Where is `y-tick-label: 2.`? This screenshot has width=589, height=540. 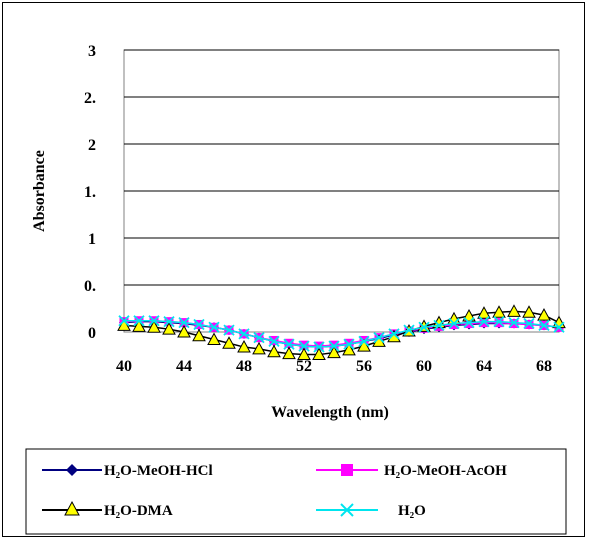
y-tick-label: 2. is located at coordinates (90, 98).